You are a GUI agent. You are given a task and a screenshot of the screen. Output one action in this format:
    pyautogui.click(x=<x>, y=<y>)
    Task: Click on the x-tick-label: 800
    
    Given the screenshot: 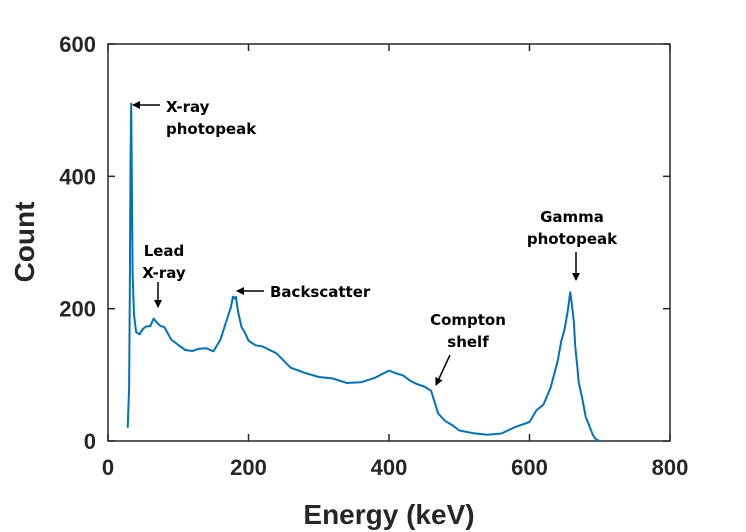 What is the action you would take?
    pyautogui.click(x=670, y=467)
    